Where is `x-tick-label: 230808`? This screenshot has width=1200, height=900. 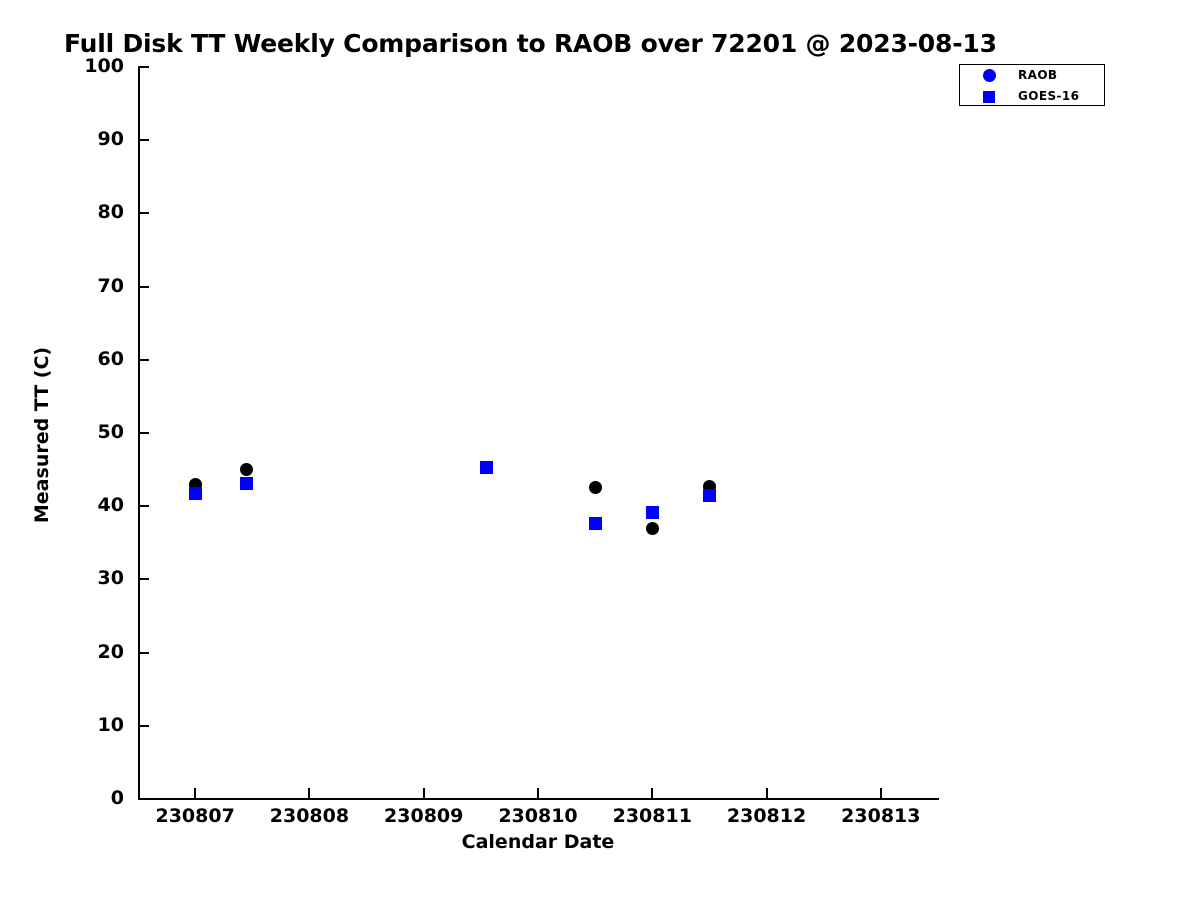
x-tick-label: 230808 is located at coordinates (309, 816).